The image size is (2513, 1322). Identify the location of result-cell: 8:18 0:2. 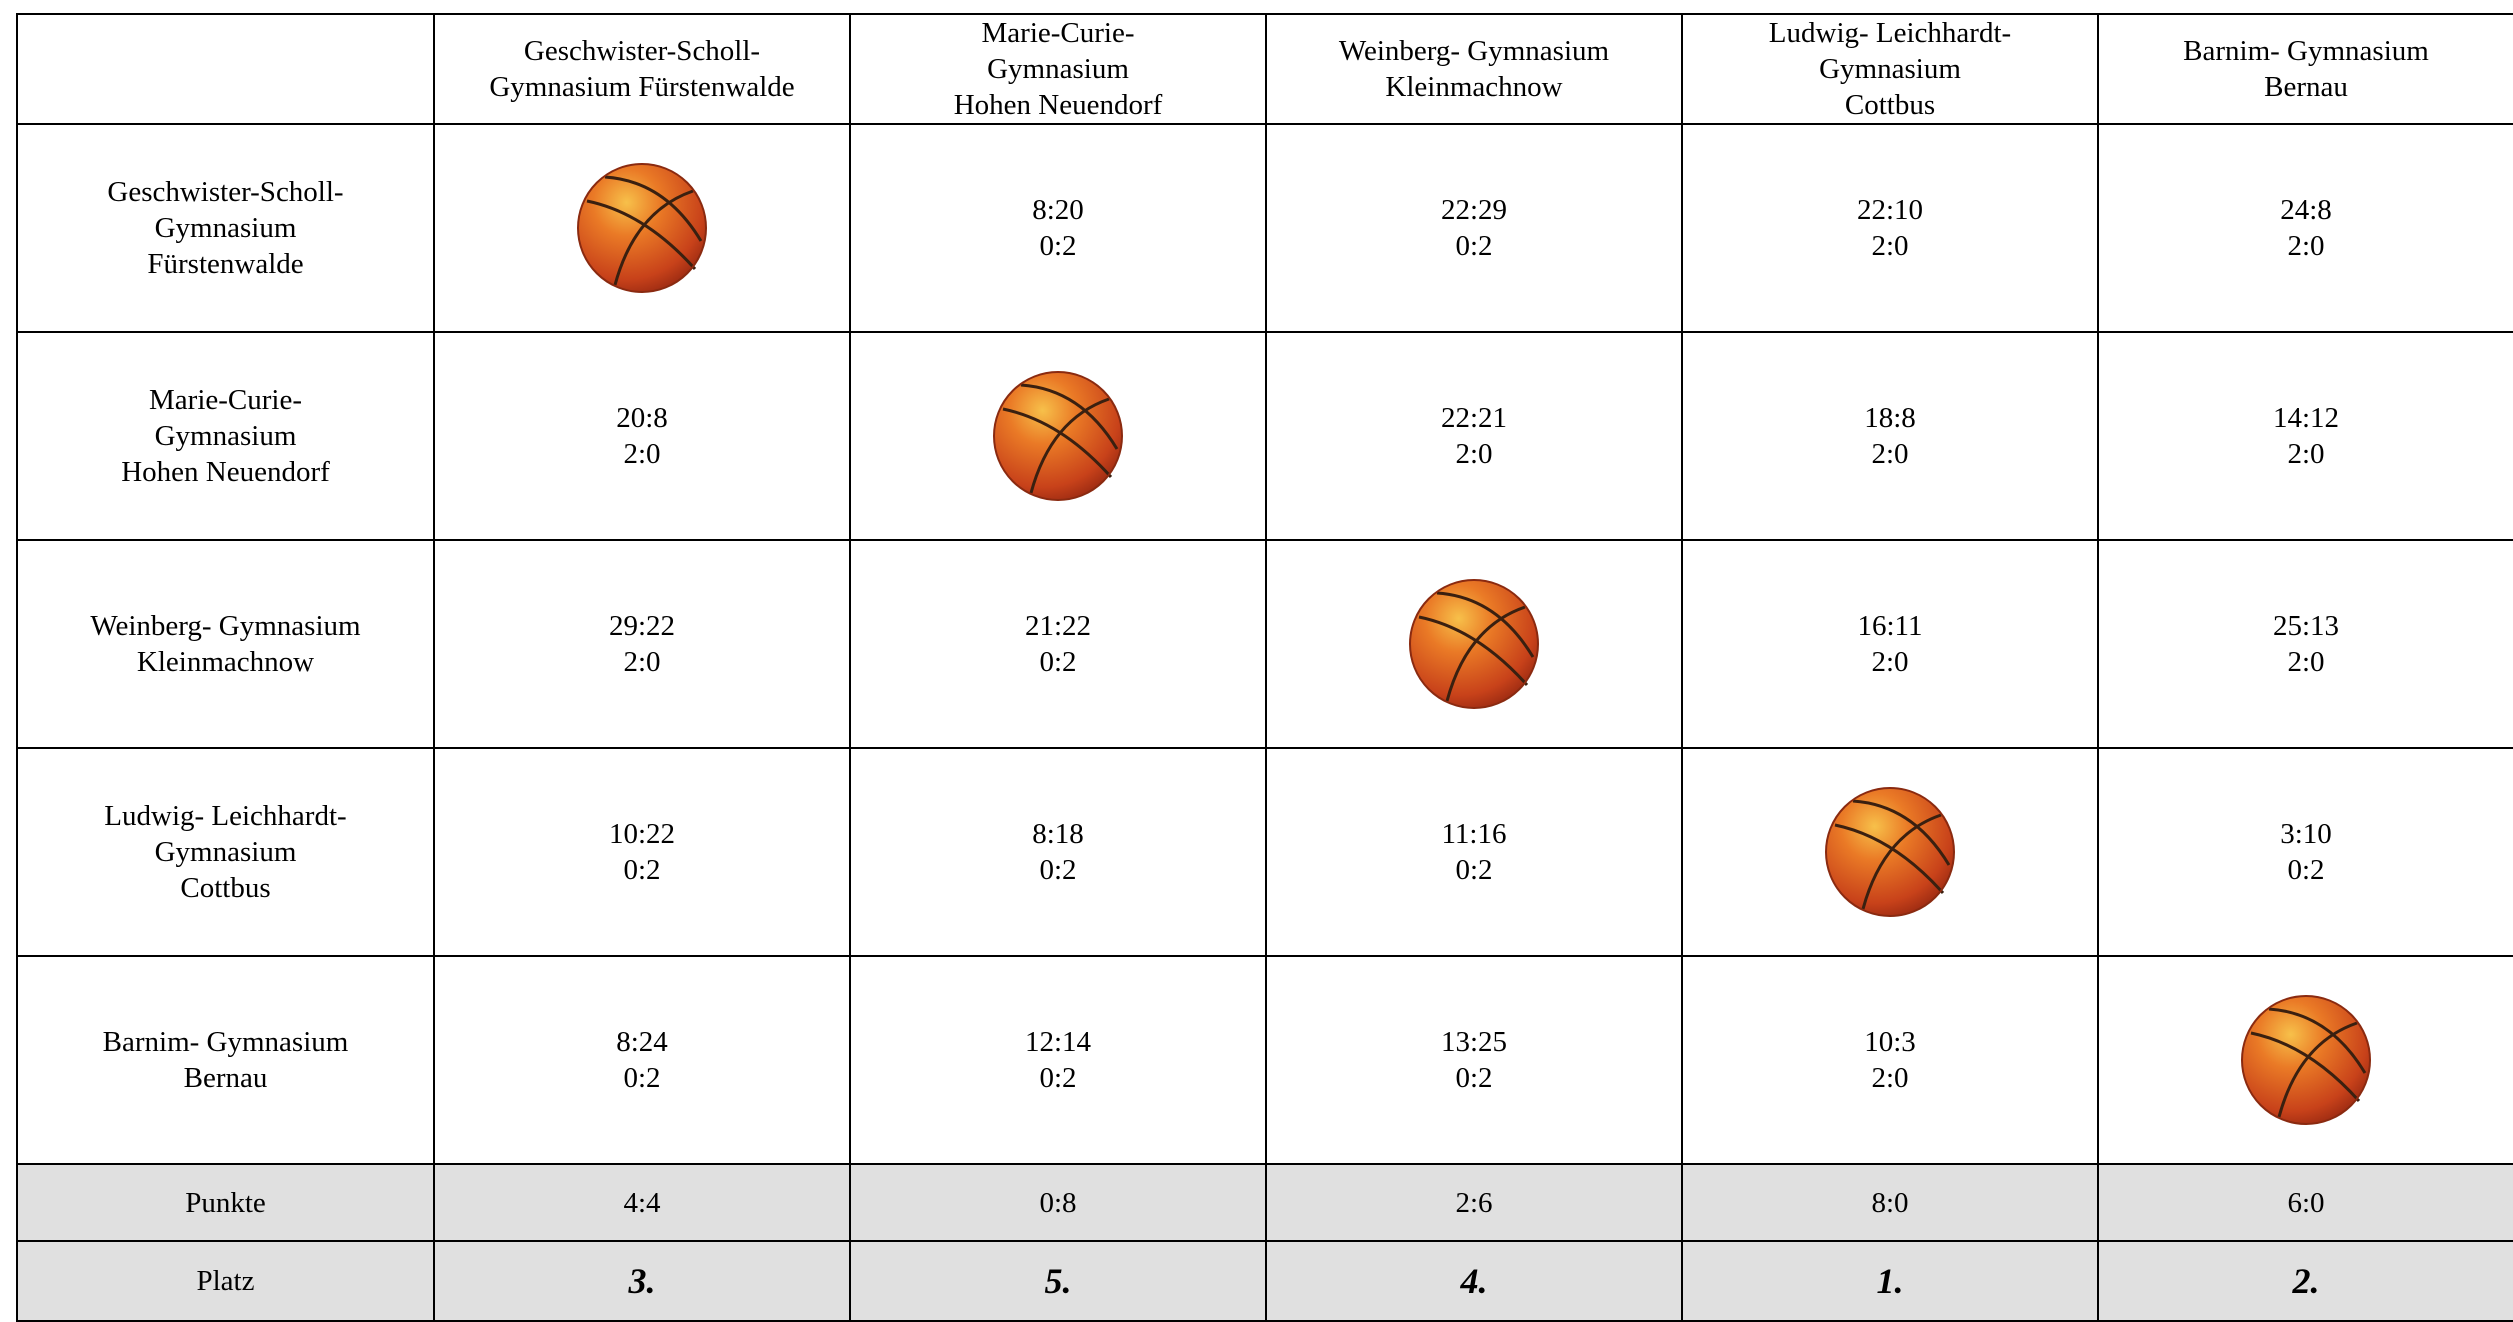
(1058, 852).